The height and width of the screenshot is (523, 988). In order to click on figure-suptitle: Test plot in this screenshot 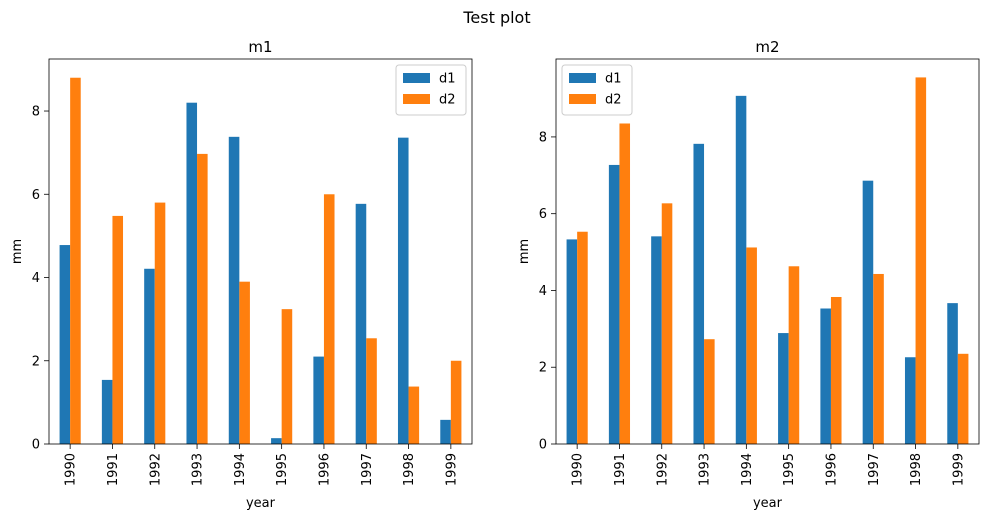, I will do `click(496, 17)`.